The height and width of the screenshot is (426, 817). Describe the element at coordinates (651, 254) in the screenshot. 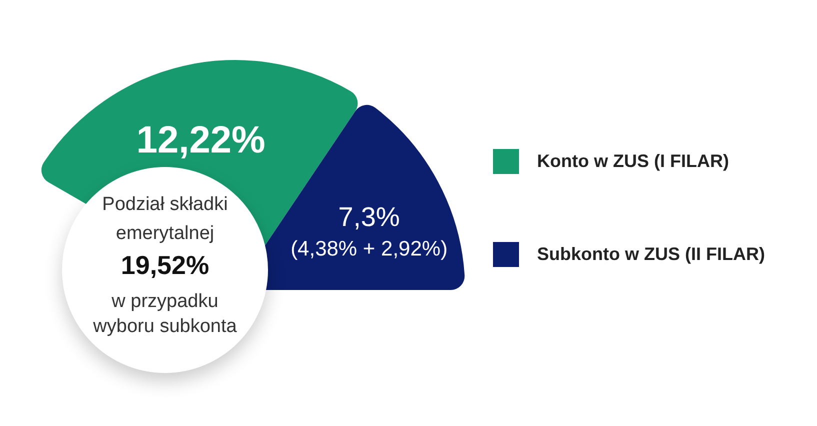

I see `legend-label: Subkonto w ZUS (II FILAR)` at that location.